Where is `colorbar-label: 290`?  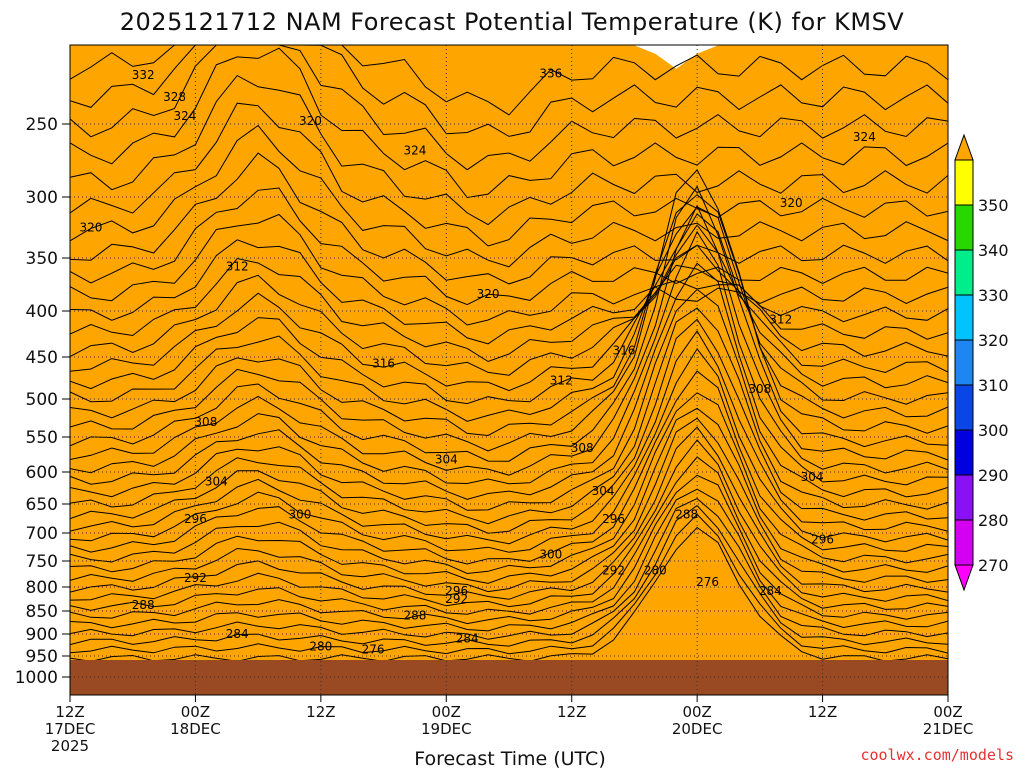 colorbar-label: 290 is located at coordinates (993, 475).